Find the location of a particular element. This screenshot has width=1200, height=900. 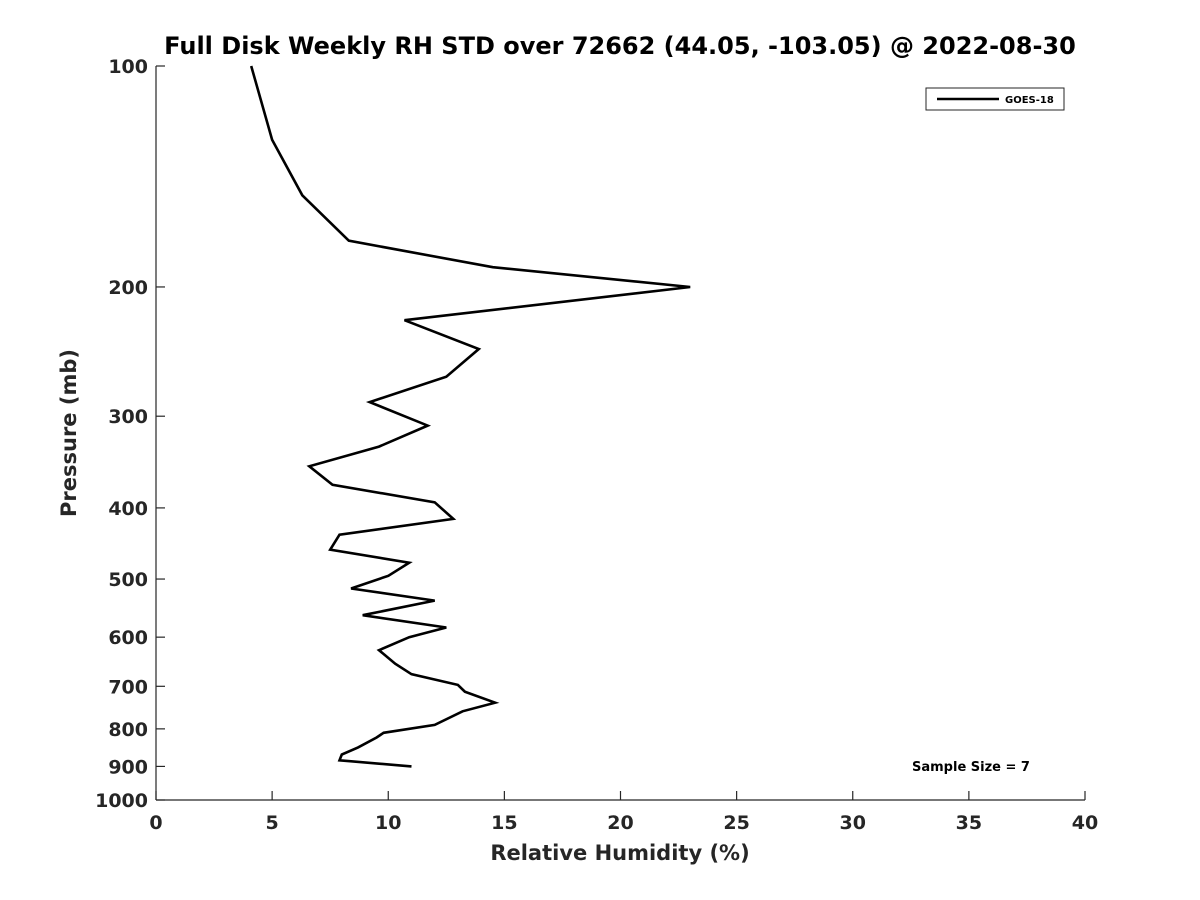

y-tick-label: 1000 is located at coordinates (121, 801).